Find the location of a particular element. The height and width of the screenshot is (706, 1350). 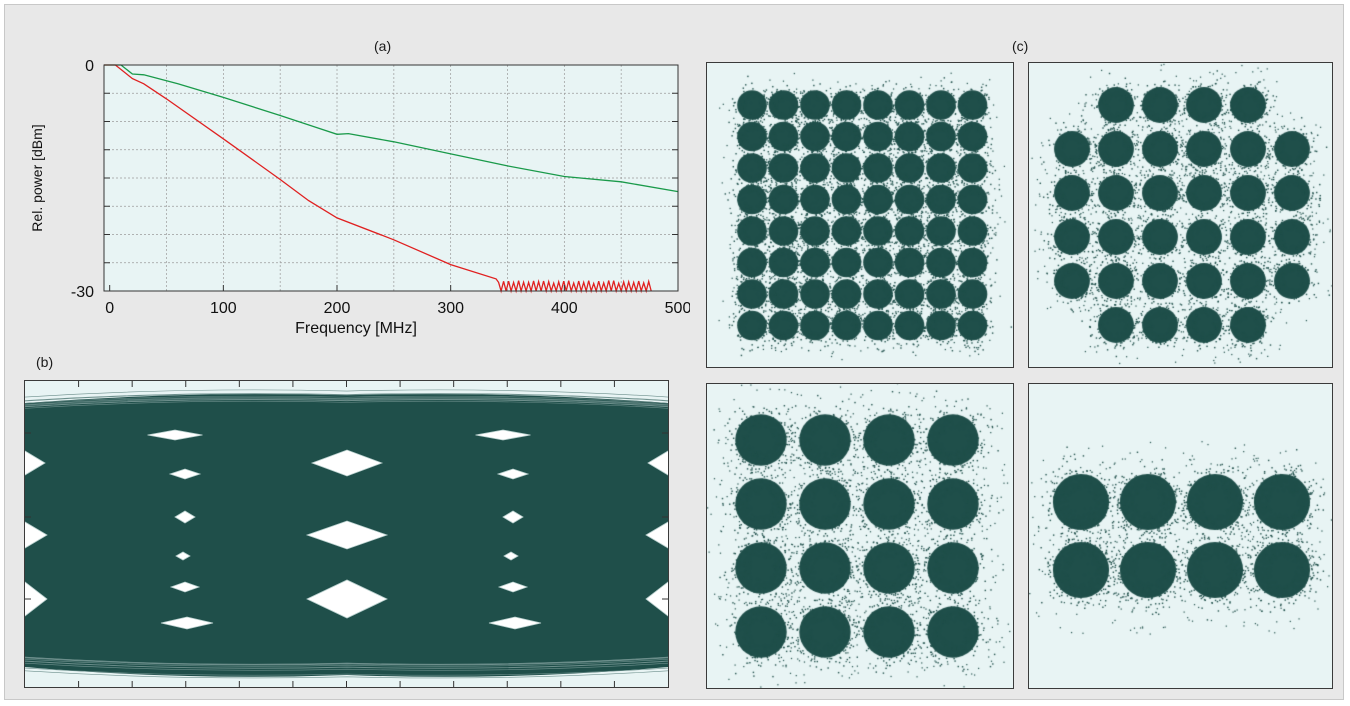

plot-frame-a is located at coordinates (391, 178).